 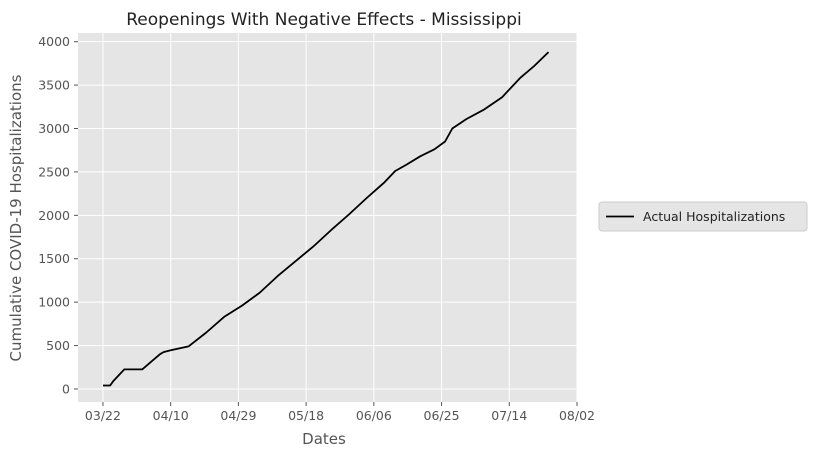 I want to click on legend-box, so click(x=703, y=216).